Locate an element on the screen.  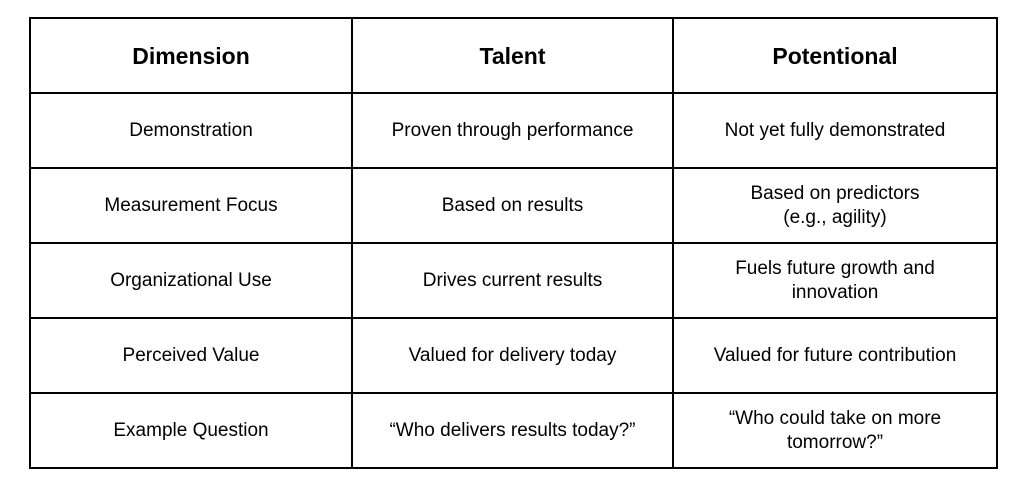
cell-text: Based on predictors is located at coordinates (835, 193).